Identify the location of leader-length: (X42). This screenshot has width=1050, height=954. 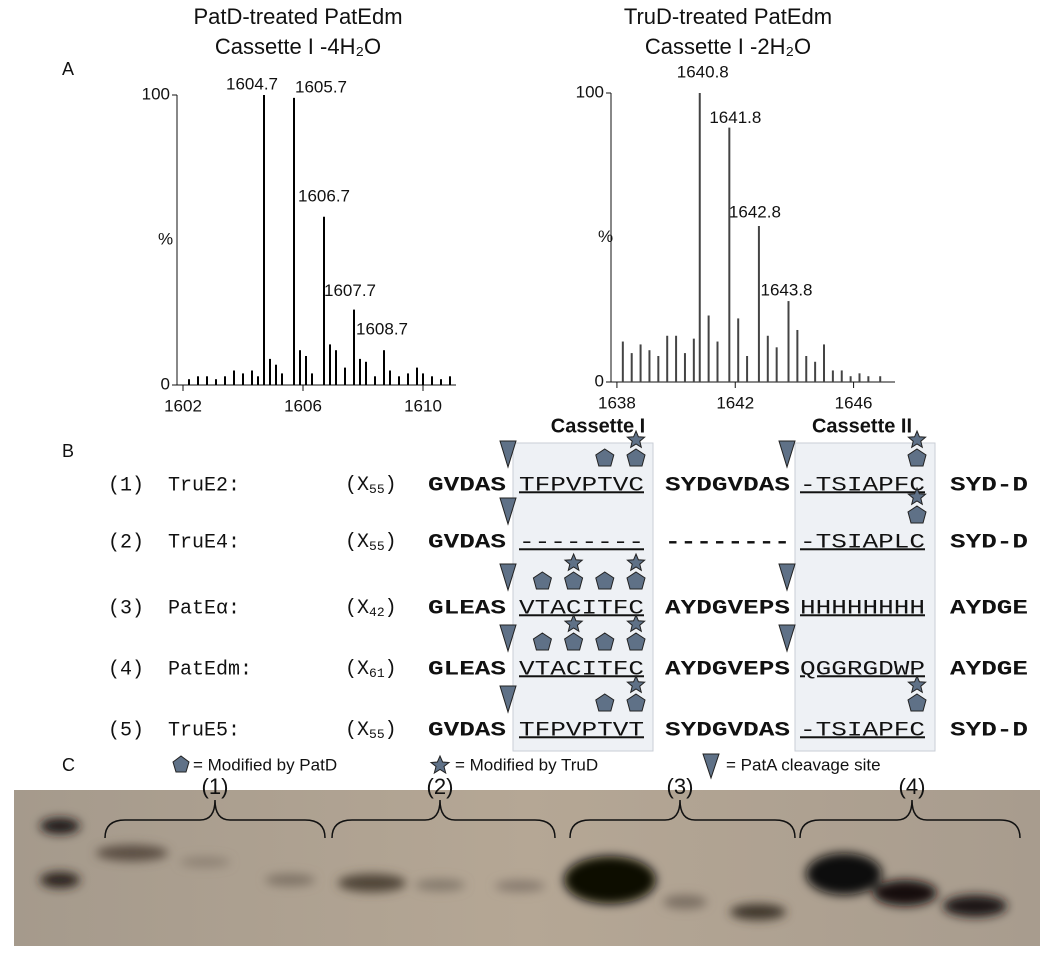
(371, 608).